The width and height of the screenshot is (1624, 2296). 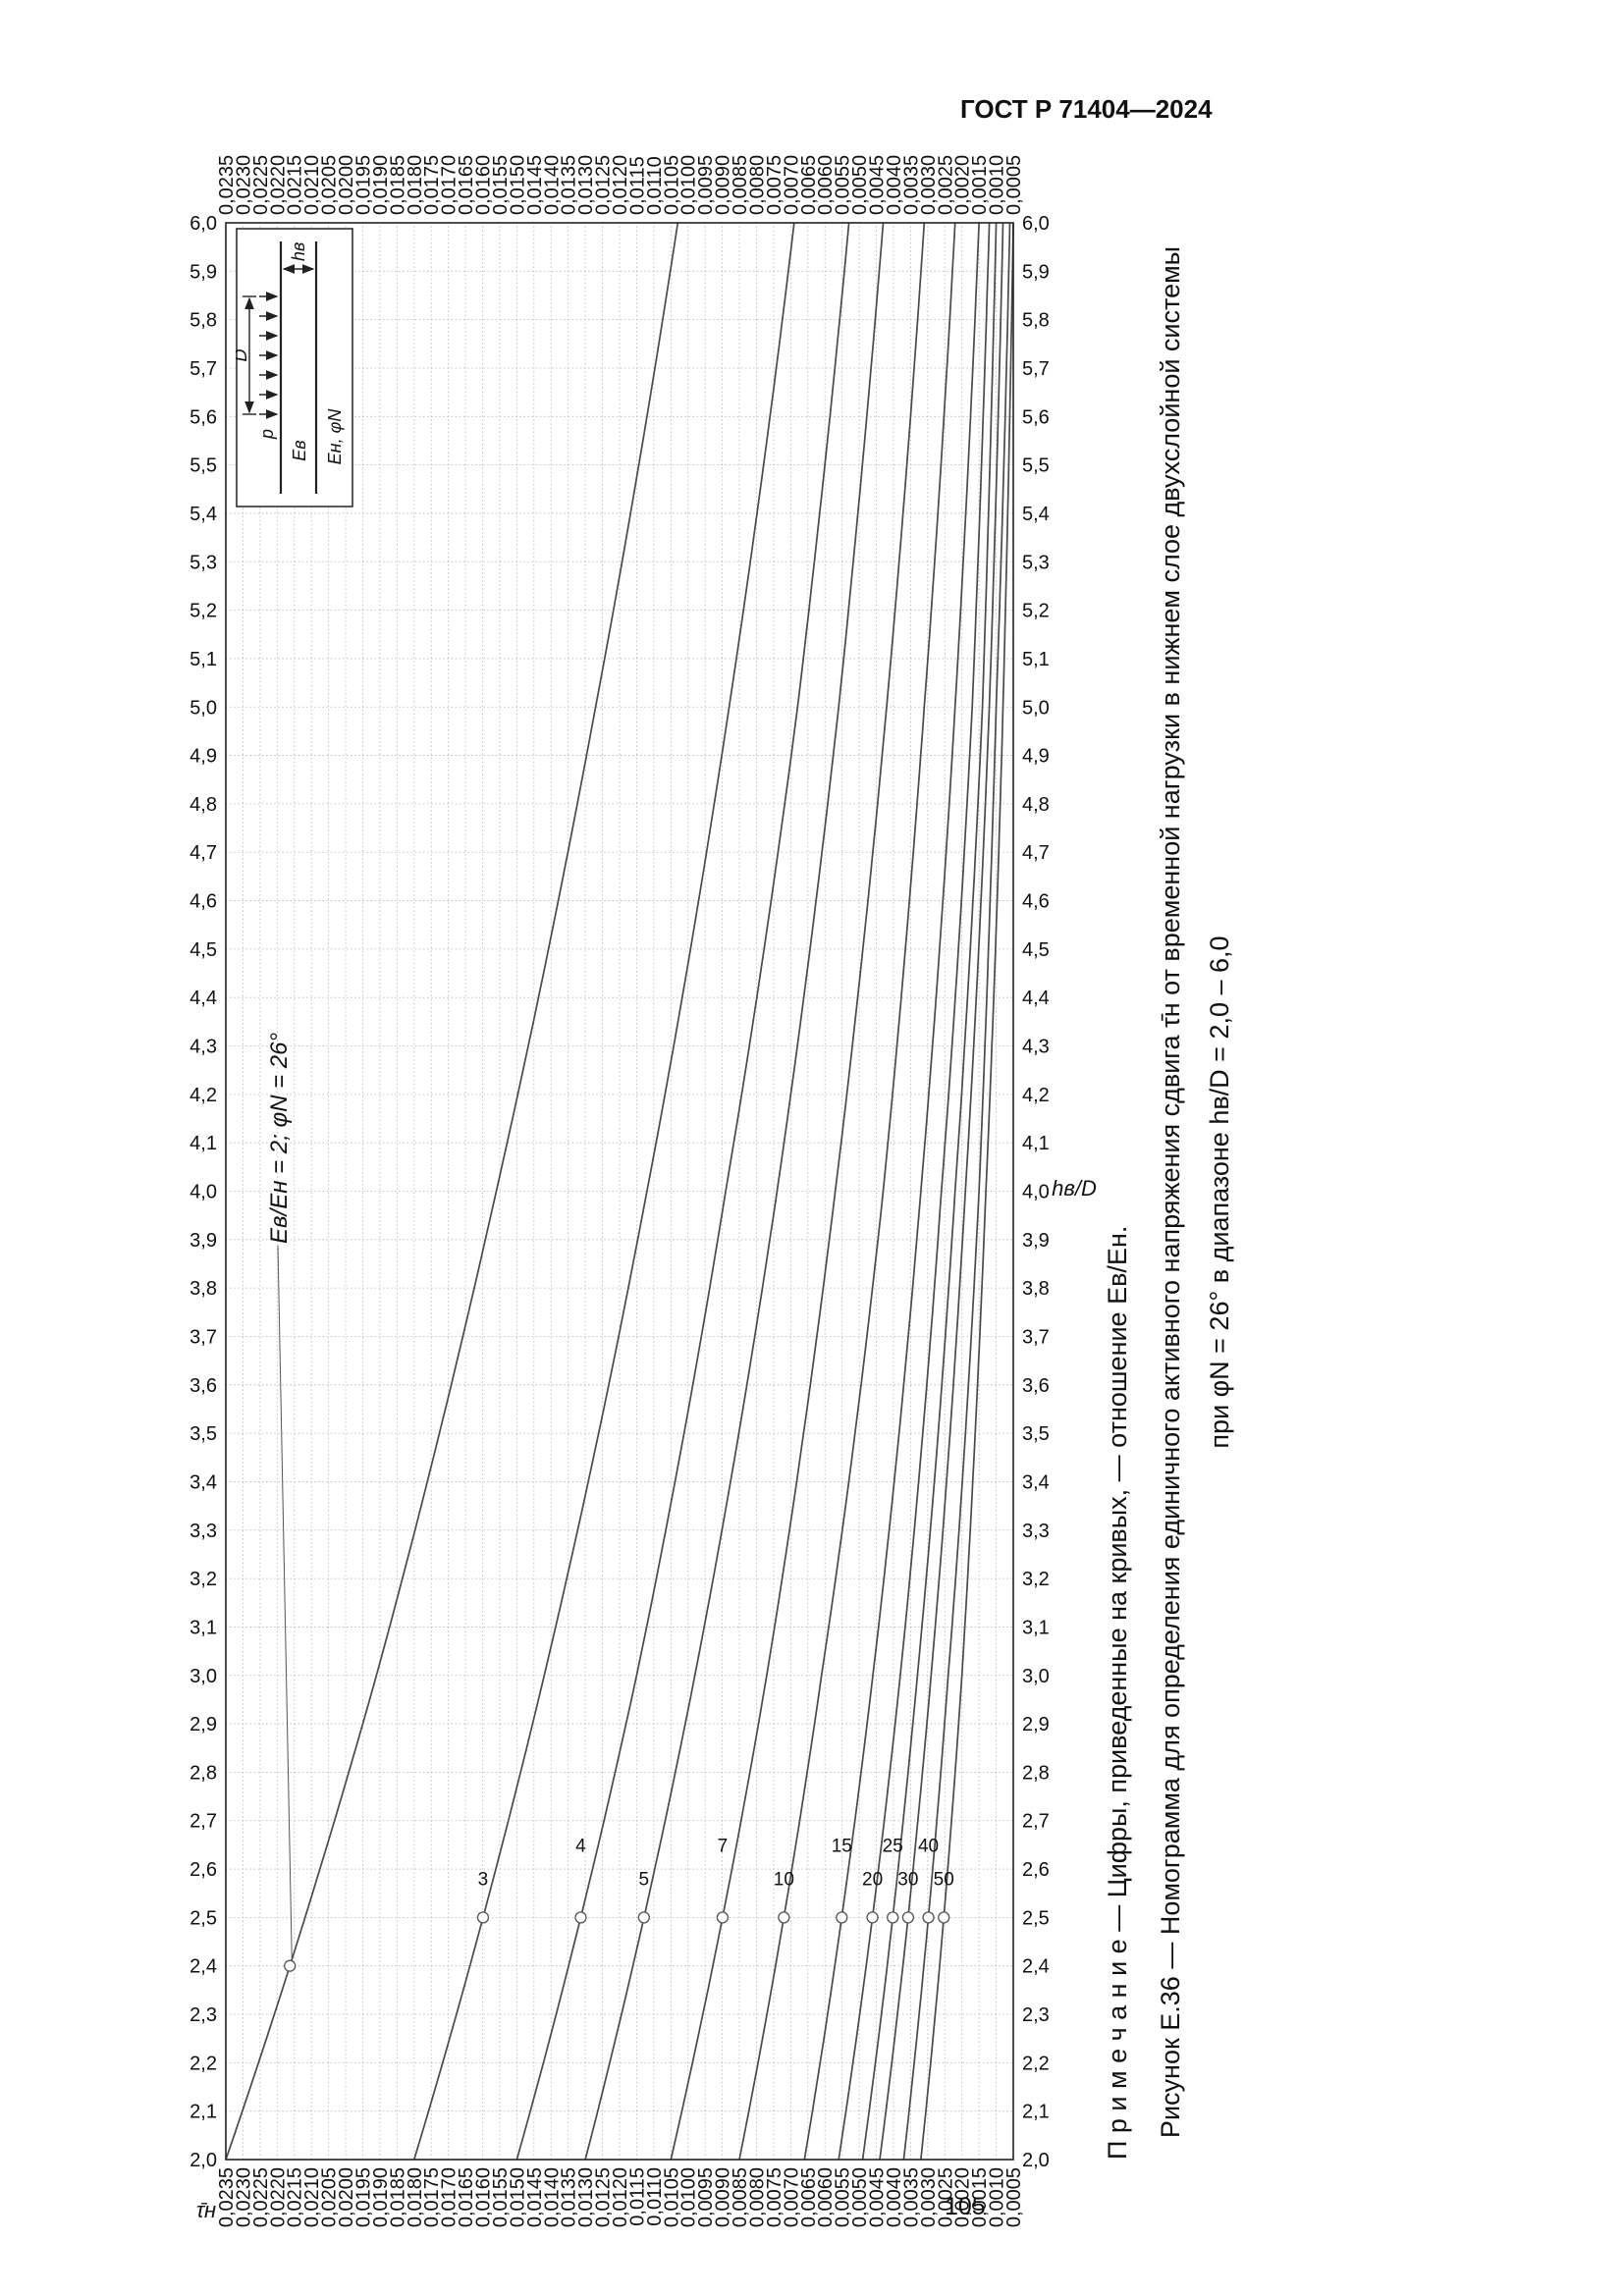 I want to click on x-tick-top: 3,5, so click(x=203, y=1434).